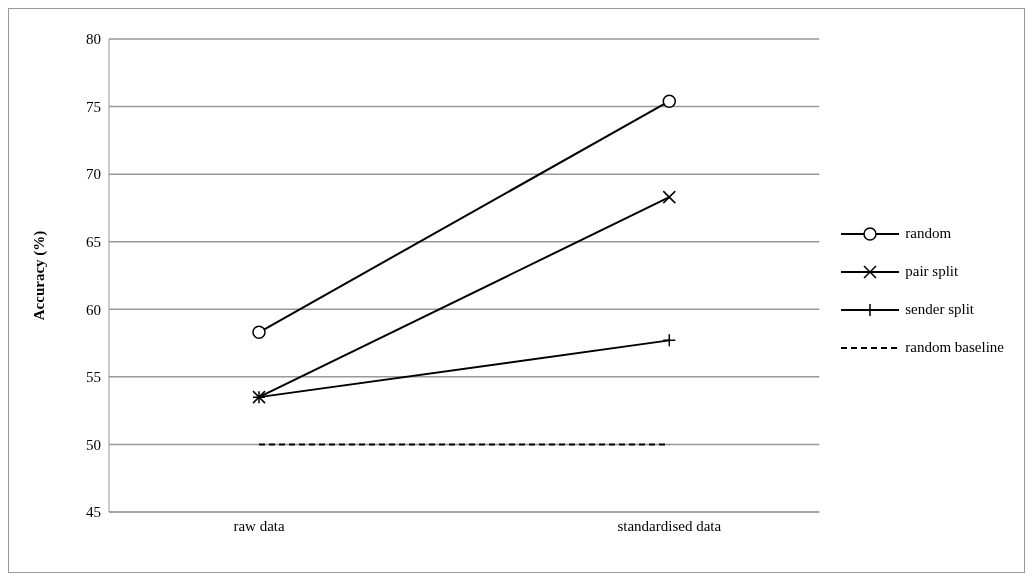 The image size is (1033, 581). Describe the element at coordinates (40, 275) in the screenshot. I see `y-axis-title: Accuracy (%)` at that location.